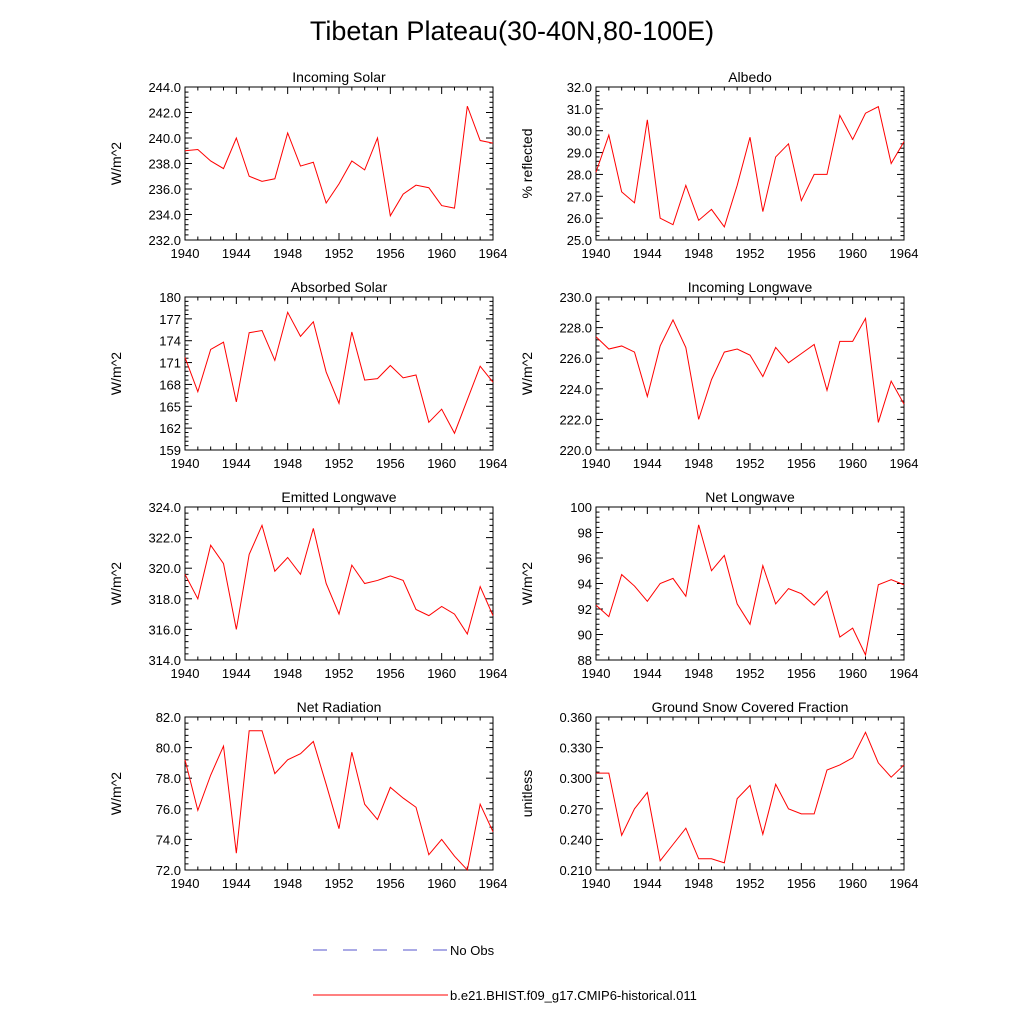 The width and height of the screenshot is (1024, 1024). What do you see at coordinates (575, 297) in the screenshot?
I see `y-tick-label: 230.0` at bounding box center [575, 297].